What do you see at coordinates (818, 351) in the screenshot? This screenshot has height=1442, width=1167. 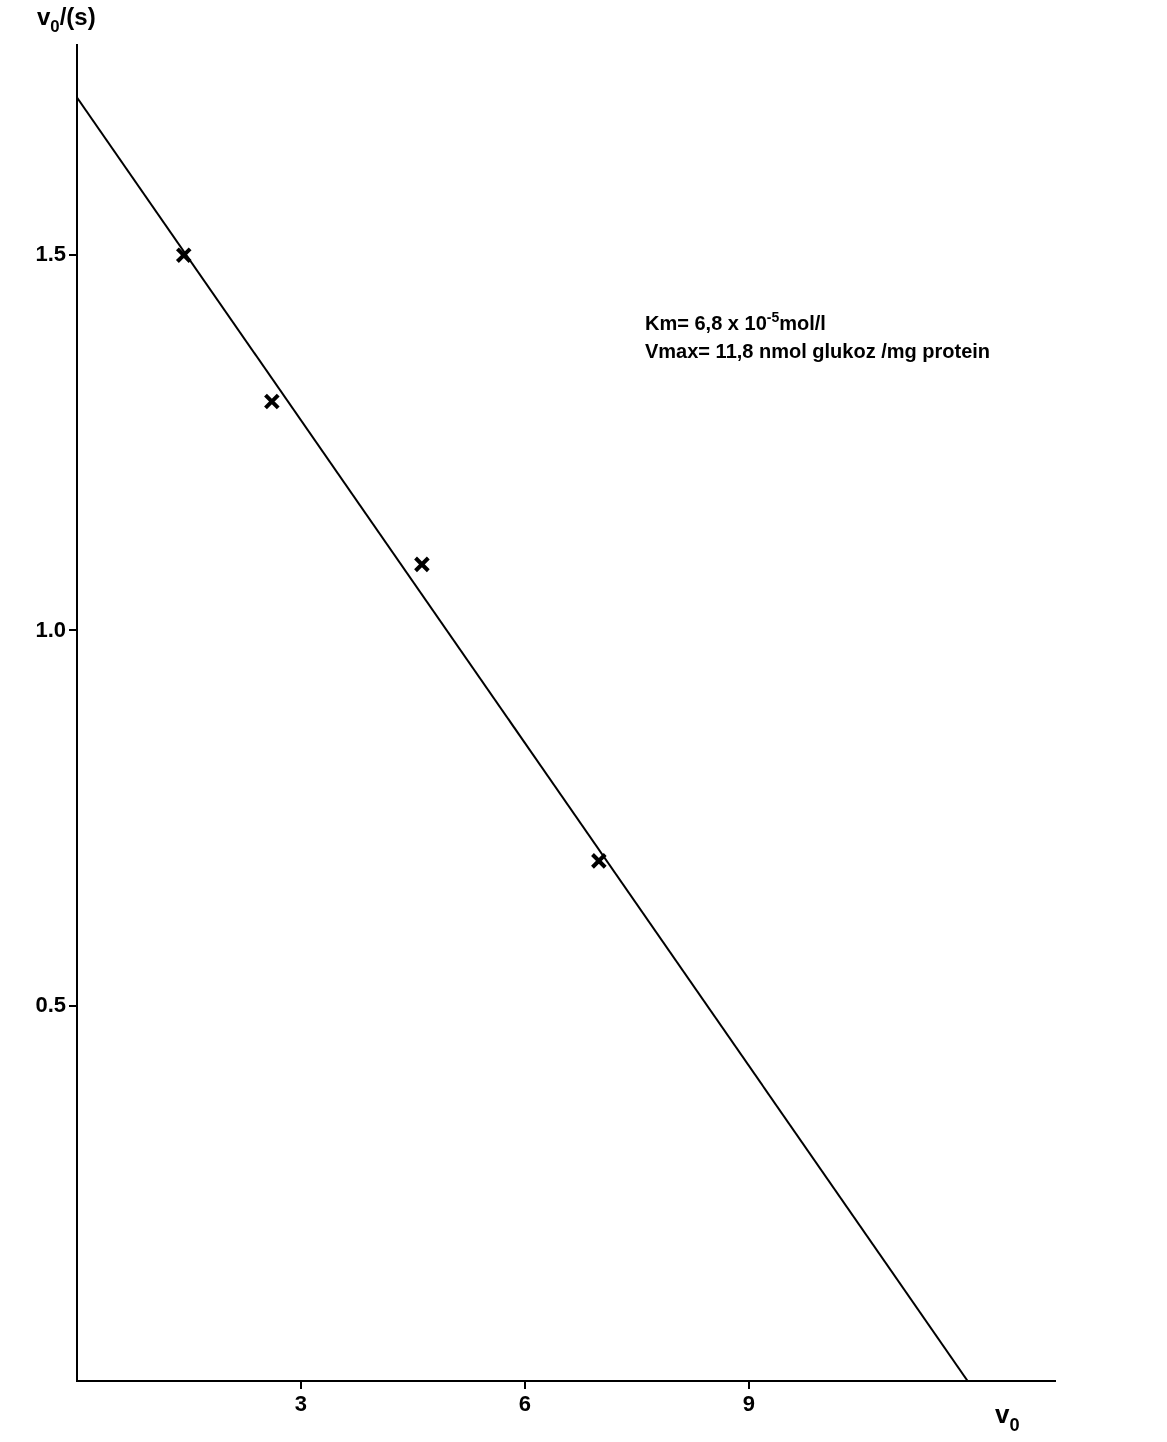 I see `annotation: Vmax= 11,8 nmol glukoz /mg protein` at bounding box center [818, 351].